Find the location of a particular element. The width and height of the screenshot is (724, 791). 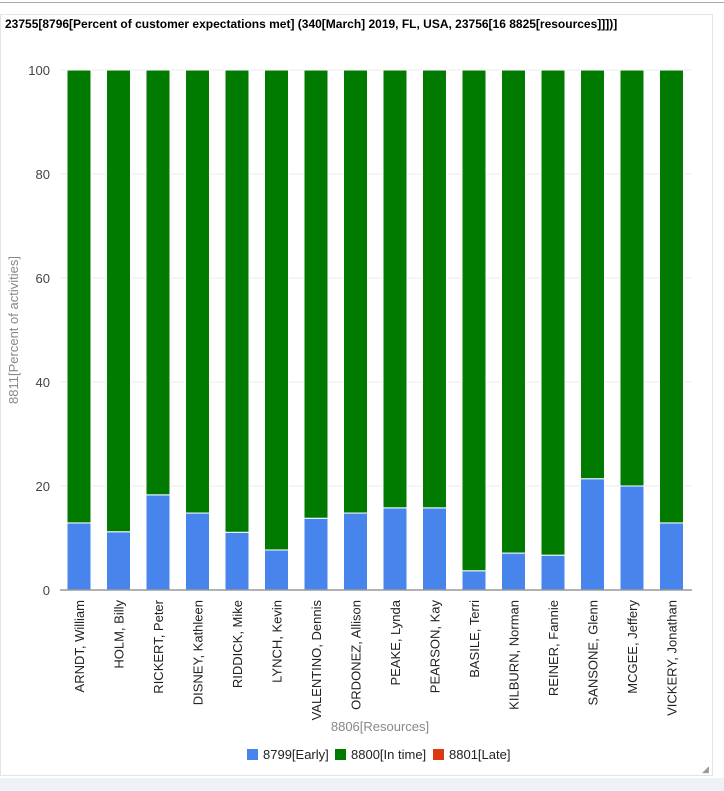

x-tick-label: ARNDT, William is located at coordinates (79, 646).